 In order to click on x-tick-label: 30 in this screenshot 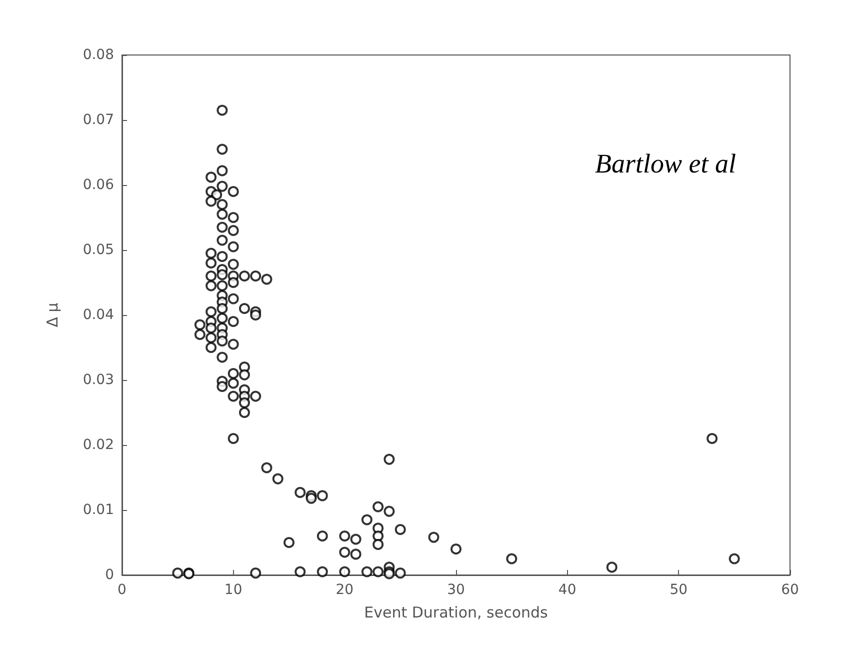, I will do `click(456, 590)`.